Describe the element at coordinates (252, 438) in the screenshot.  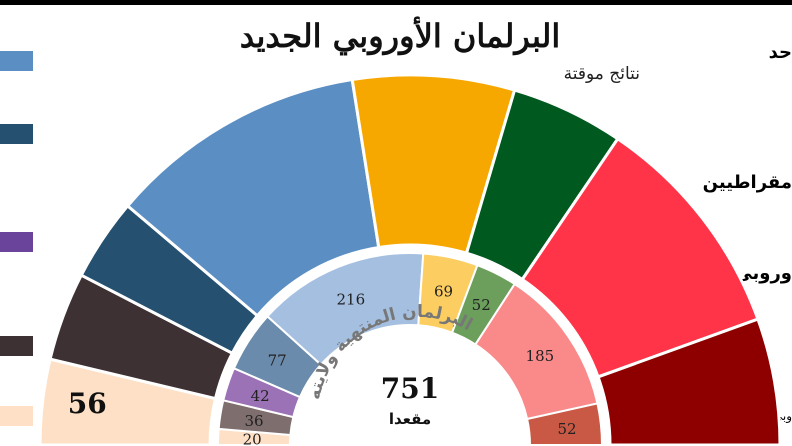
I see `previous-parliament-value-label: 20` at that location.